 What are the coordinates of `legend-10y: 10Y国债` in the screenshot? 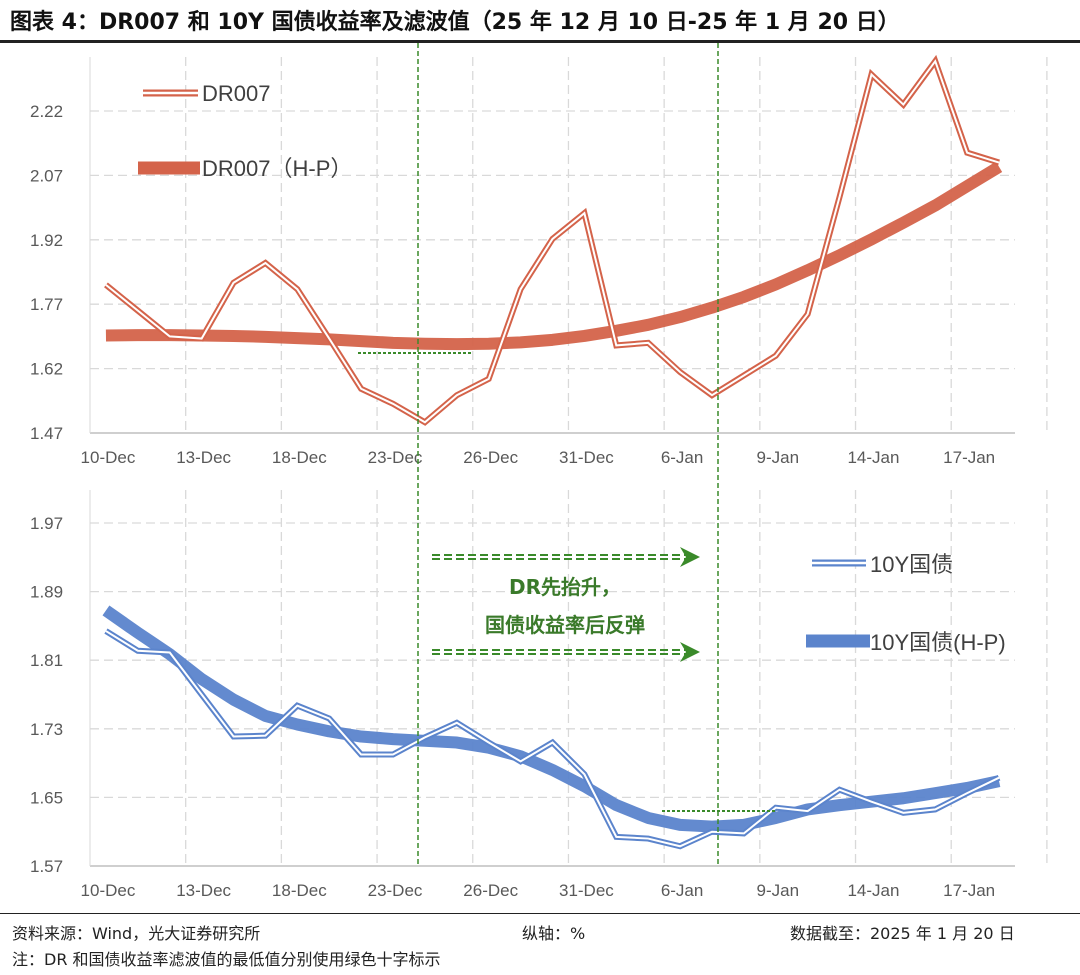 It's located at (911, 564).